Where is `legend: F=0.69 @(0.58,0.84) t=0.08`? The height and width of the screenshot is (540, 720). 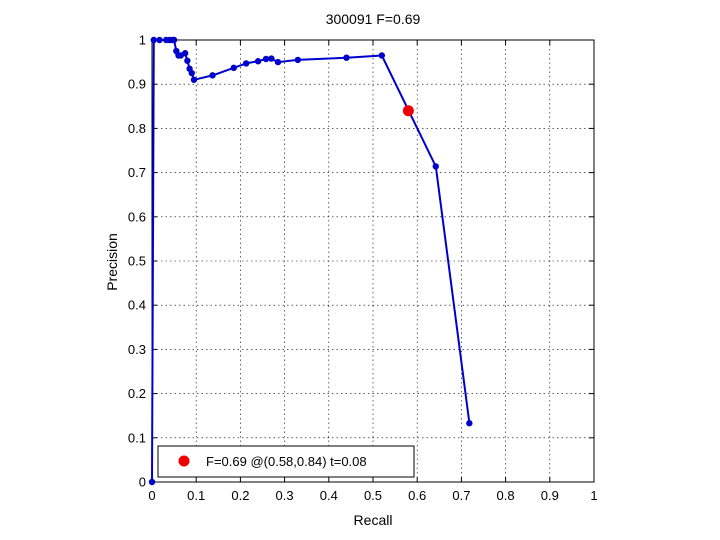
legend: F=0.69 @(0.58,0.84) t=0.08 is located at coordinates (286, 461).